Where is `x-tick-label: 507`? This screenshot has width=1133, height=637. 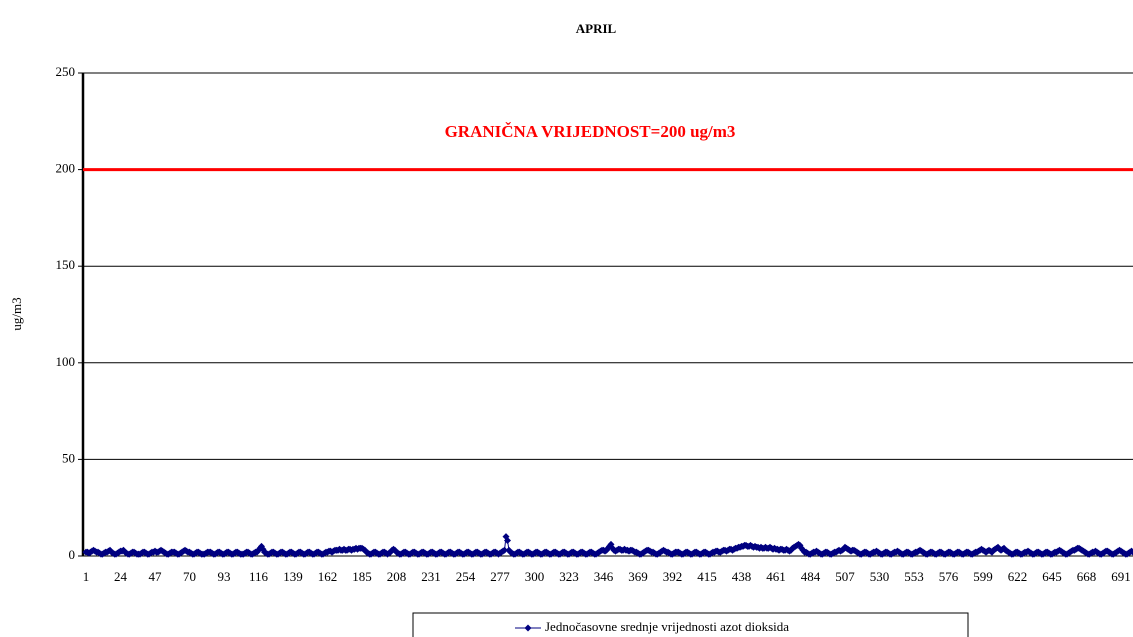
x-tick-label: 507 is located at coordinates (845, 576).